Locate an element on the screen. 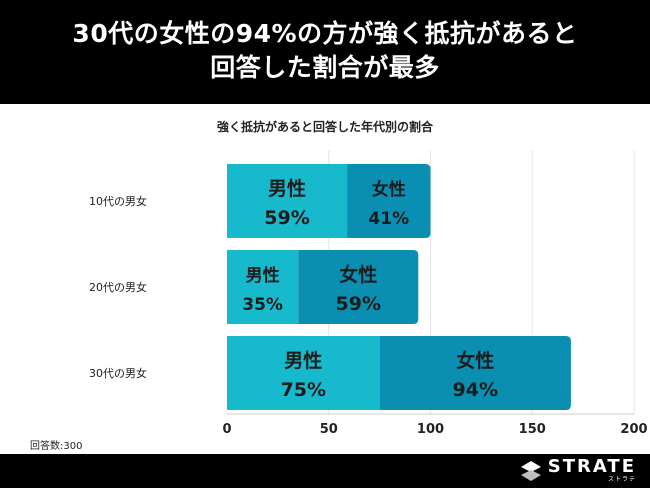 The height and width of the screenshot is (488, 650). brand-logo: STRATE ストラテ is located at coordinates (578, 470).